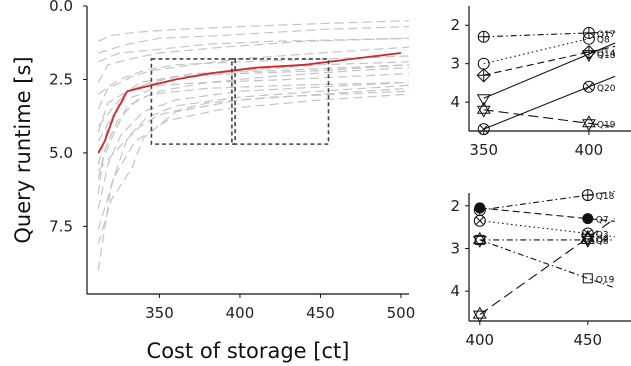 The image size is (631, 366). Describe the element at coordinates (602, 221) in the screenshot. I see `query-label: Q7` at that location.